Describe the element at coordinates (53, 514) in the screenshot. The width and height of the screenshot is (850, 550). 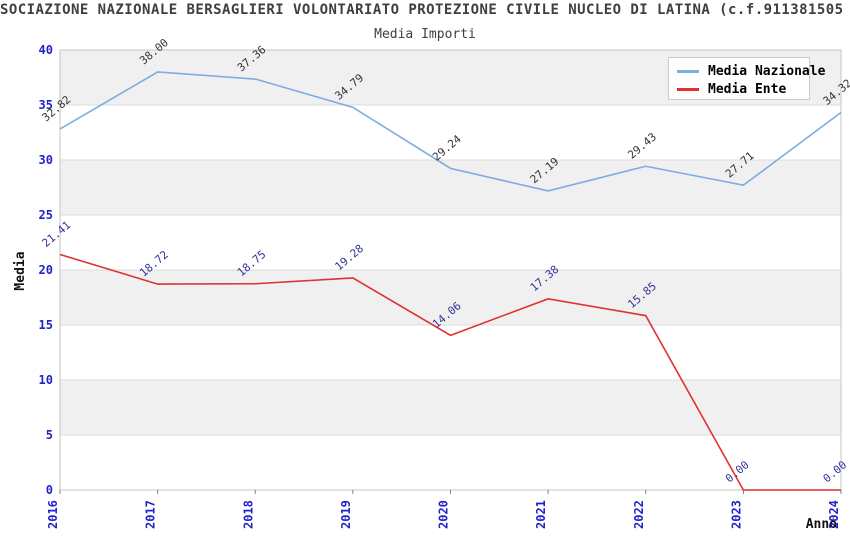
I see `x-tick-label: 2016` at that location.